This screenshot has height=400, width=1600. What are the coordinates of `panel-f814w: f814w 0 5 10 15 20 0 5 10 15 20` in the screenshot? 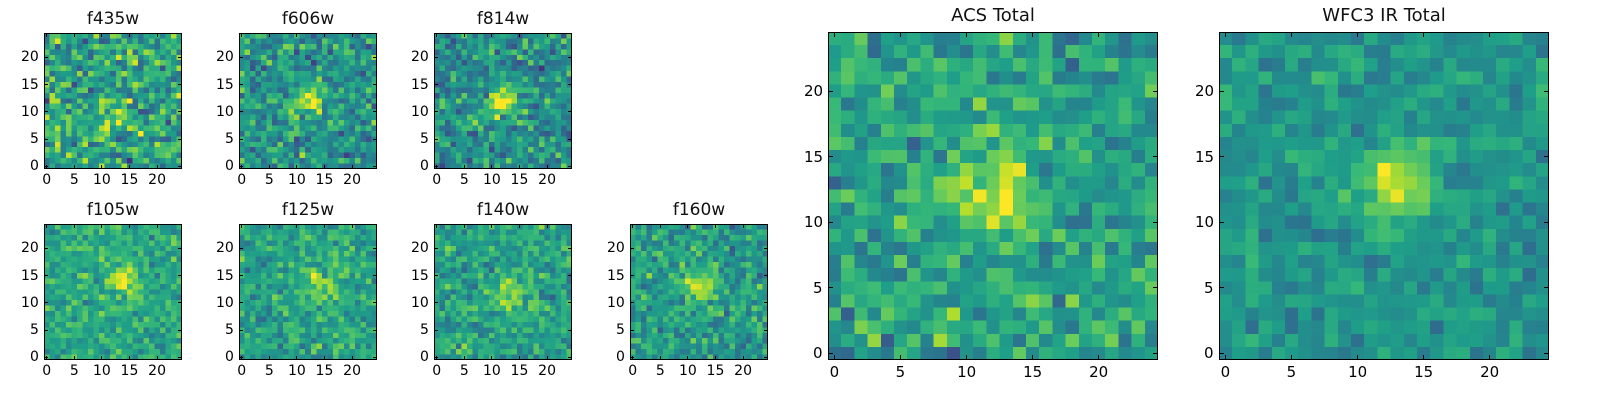 It's located at (491, 98).